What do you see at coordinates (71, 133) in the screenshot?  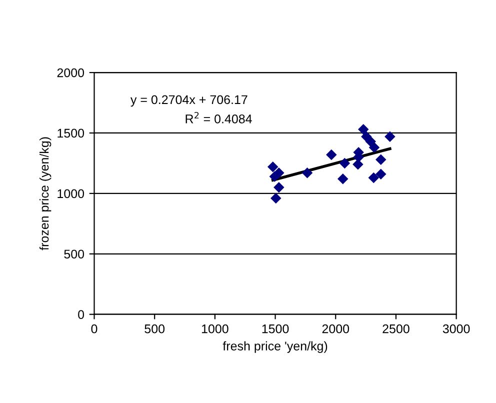 I see `y-tick-label: 1500` at bounding box center [71, 133].